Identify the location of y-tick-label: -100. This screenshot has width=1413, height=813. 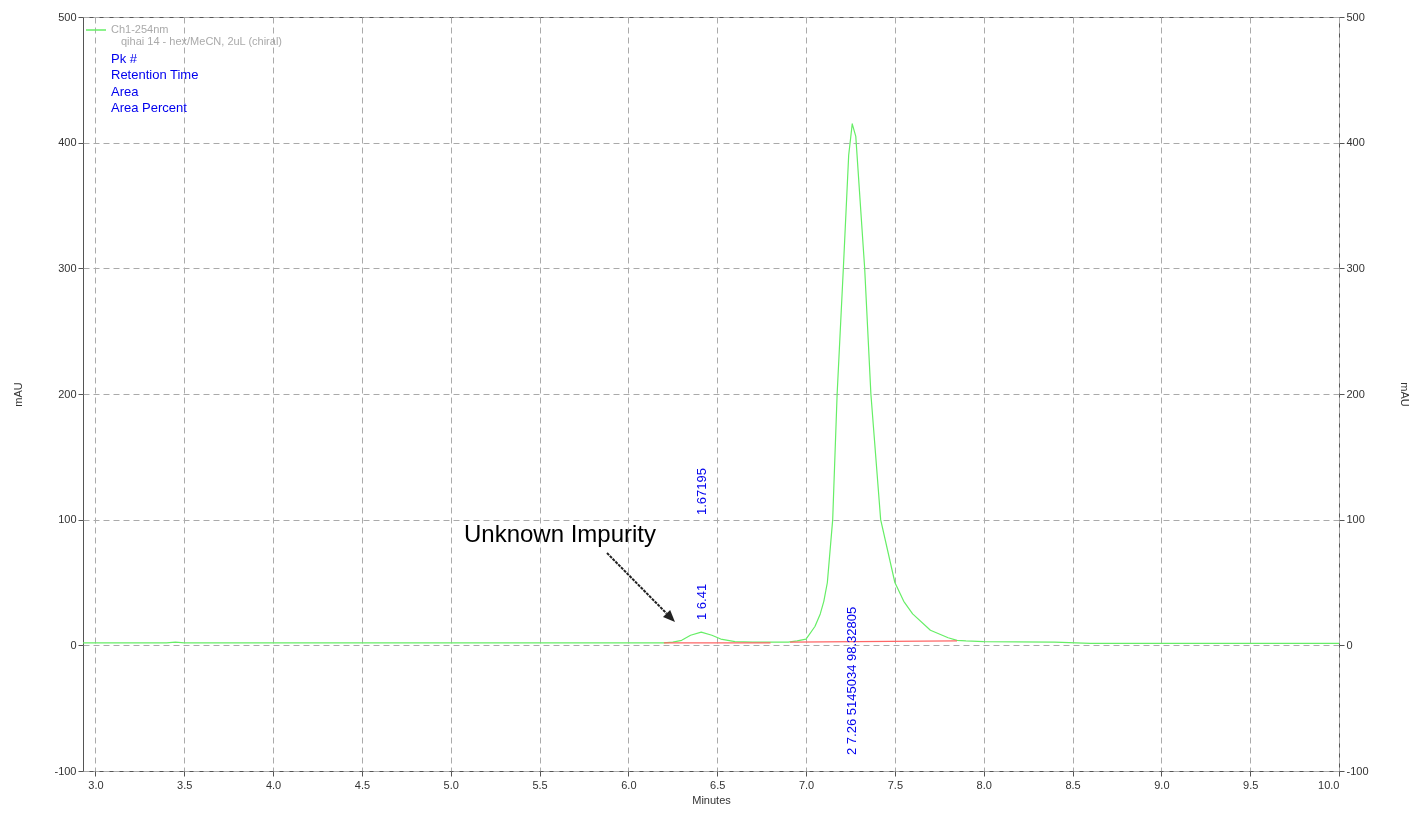
(65, 770).